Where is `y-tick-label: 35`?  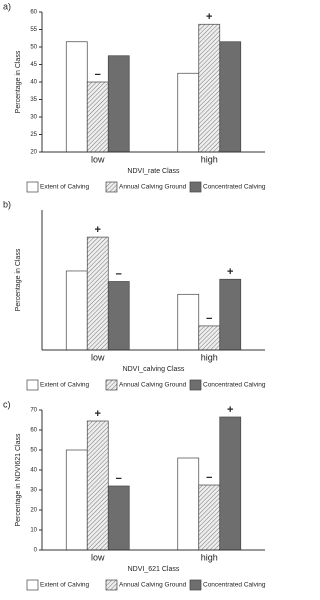
y-tick-label: 35 is located at coordinates (33, 100).